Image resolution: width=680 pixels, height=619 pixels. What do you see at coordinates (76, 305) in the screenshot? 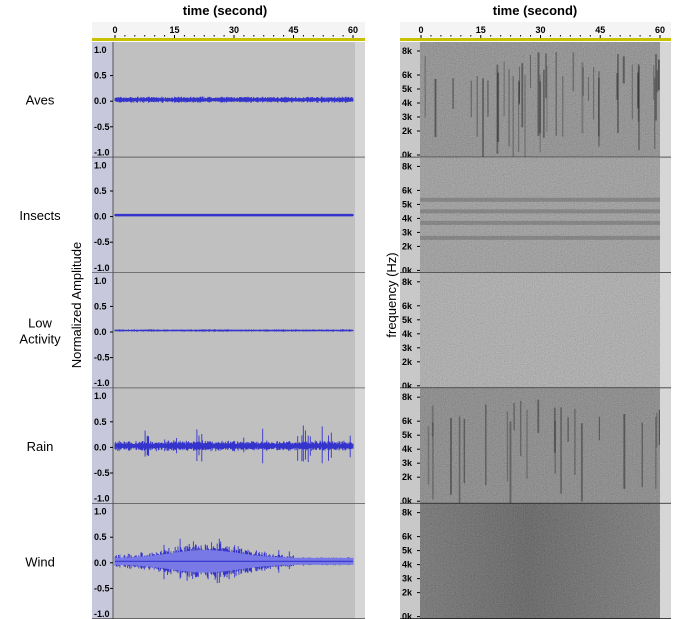
I see `waveform-y-title: Normalized Amplitude` at bounding box center [76, 305].